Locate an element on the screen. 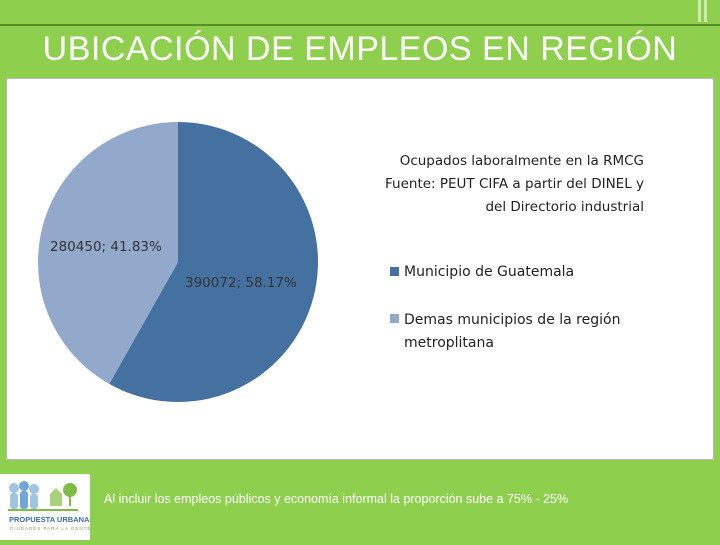 This screenshot has width=720, height=545. data-label-municipio-de-guatemala: 390072; 58.17% is located at coordinates (241, 283).